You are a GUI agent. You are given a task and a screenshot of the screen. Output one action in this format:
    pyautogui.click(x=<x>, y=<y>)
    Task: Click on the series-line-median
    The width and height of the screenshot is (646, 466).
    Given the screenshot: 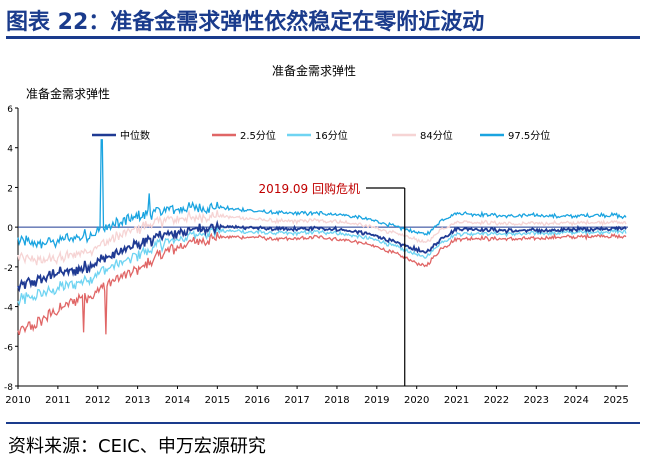 What is the action you would take?
    pyautogui.click(x=322, y=256)
    